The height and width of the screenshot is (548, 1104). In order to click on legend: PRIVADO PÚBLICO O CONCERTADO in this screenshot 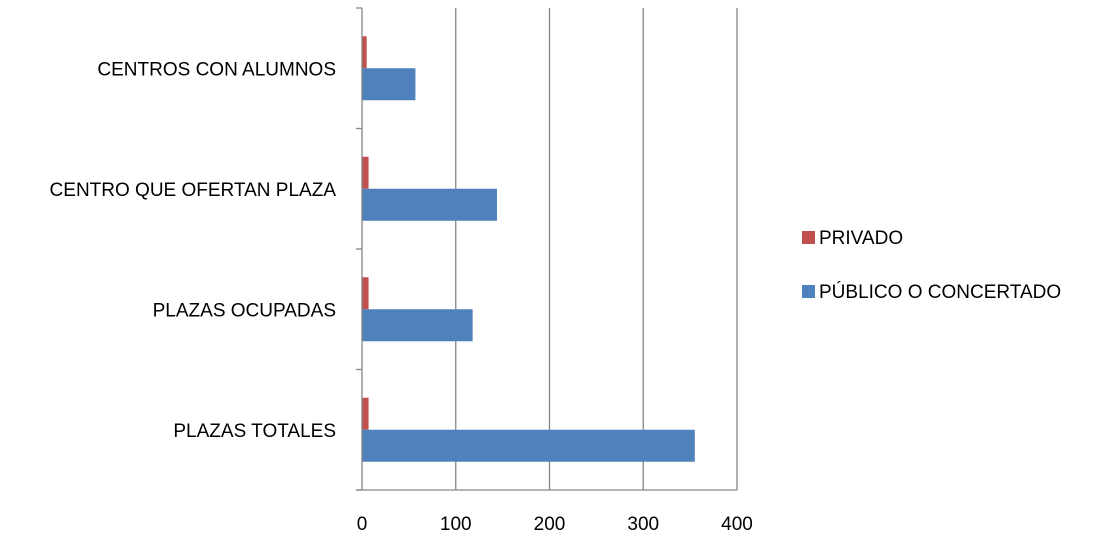, I will do `click(931, 265)`.